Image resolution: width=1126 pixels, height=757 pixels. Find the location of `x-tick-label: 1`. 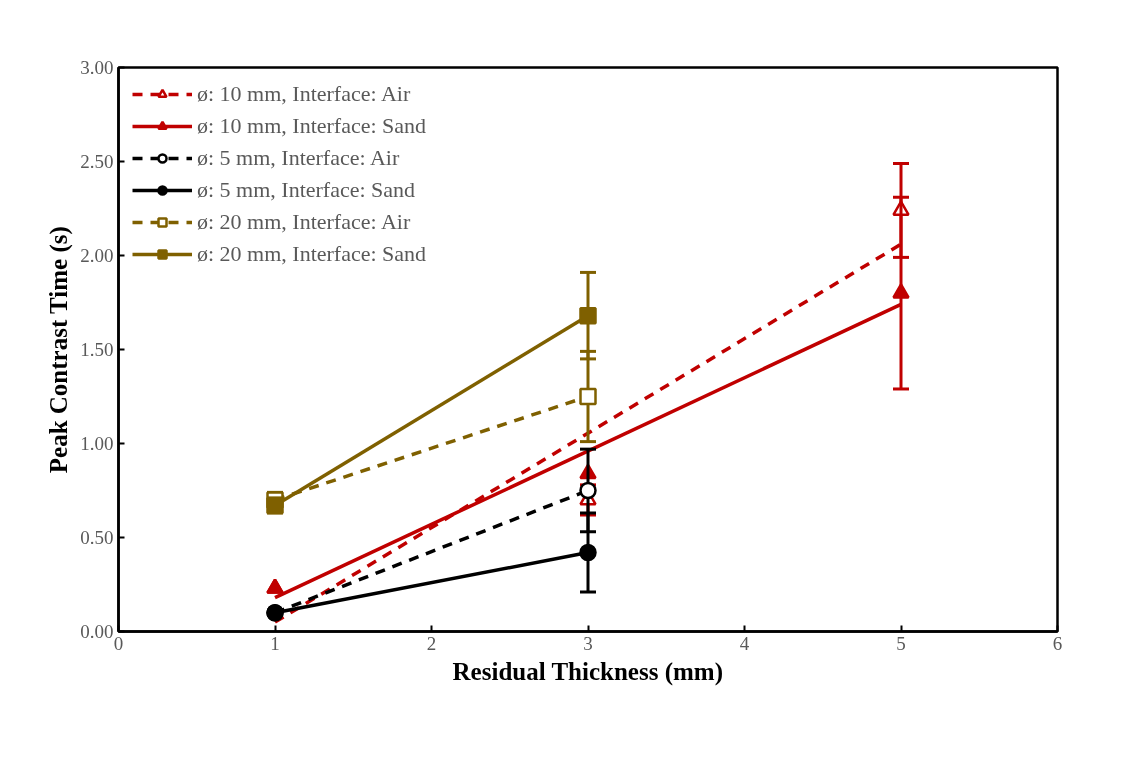

x-tick-label: 1 is located at coordinates (275, 643).